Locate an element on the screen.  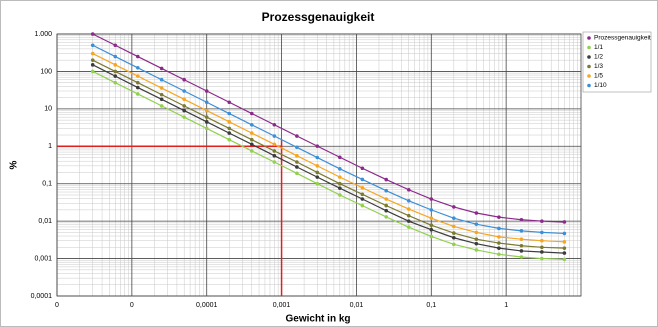
y-tick-label: 0,001 is located at coordinates (43, 258).